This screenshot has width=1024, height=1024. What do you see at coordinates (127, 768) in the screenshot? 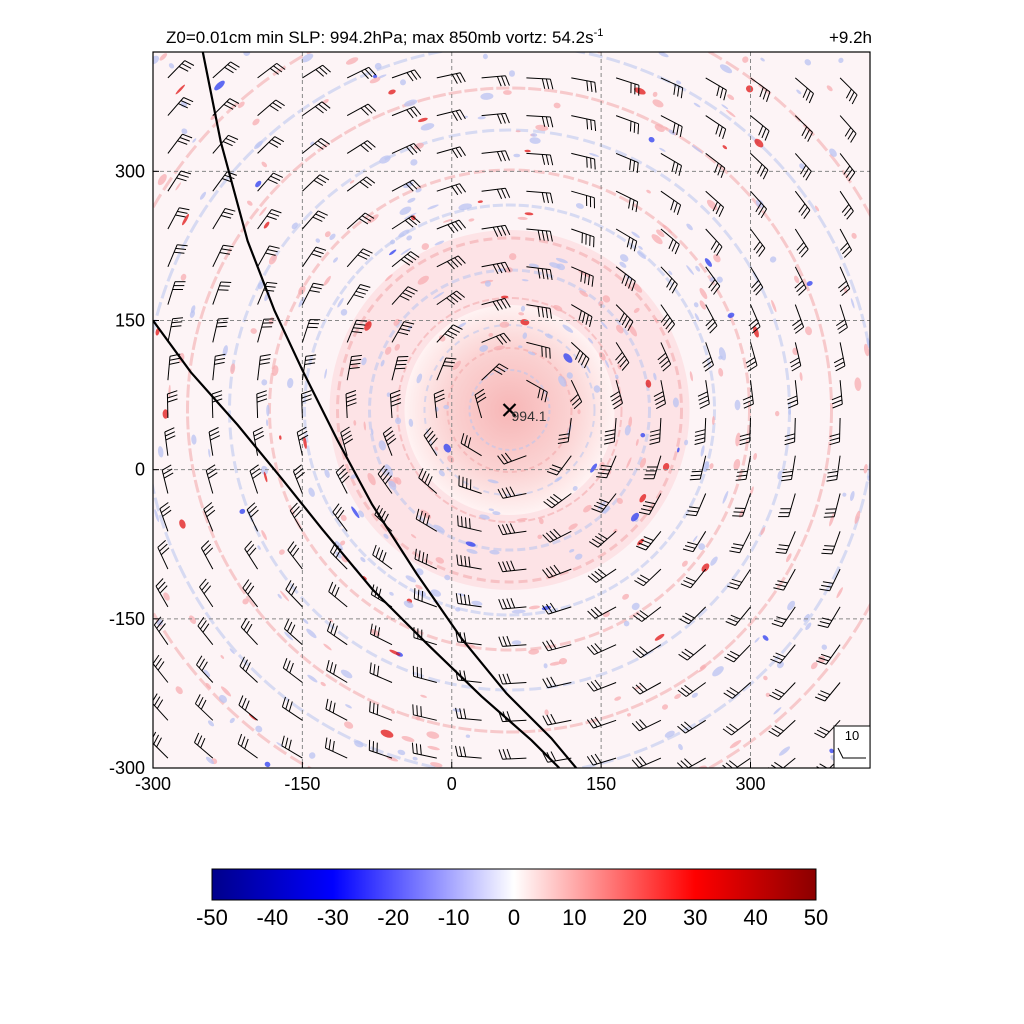
I see `y-tick-label: -300` at bounding box center [127, 768].